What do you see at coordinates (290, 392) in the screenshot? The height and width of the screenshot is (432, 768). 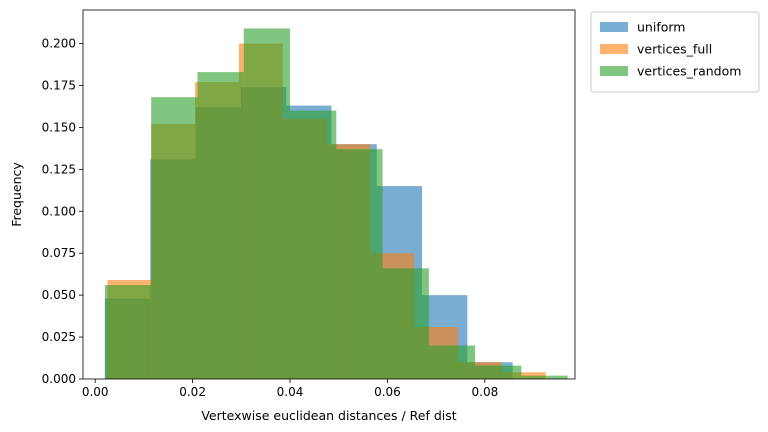 I see `x-tick-label: 0.04` at bounding box center [290, 392].